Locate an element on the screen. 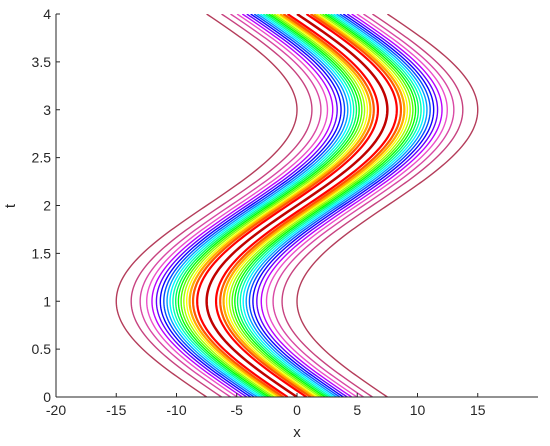 Image resolution: width=550 pixels, height=446 pixels. y-tick-label: 0.5 is located at coordinates (42, 349).